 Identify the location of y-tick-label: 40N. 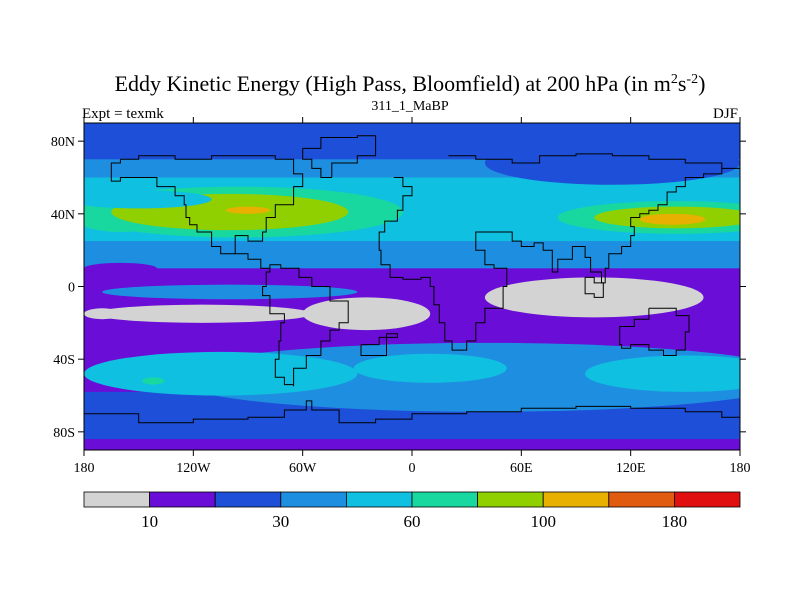
(63, 215).